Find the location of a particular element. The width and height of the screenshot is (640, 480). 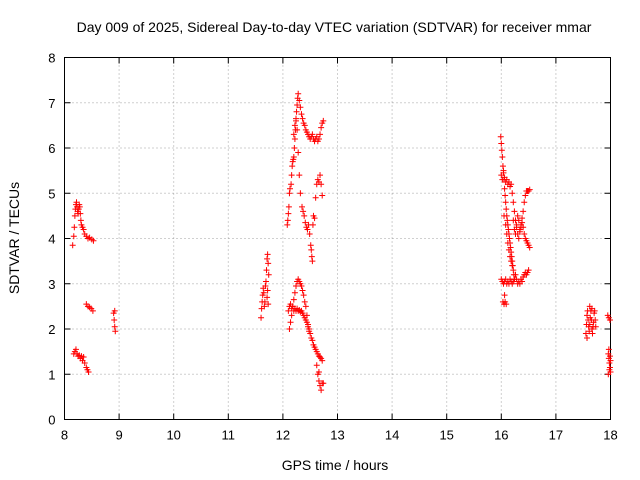

y-tick-label: 3 is located at coordinates (51, 284).